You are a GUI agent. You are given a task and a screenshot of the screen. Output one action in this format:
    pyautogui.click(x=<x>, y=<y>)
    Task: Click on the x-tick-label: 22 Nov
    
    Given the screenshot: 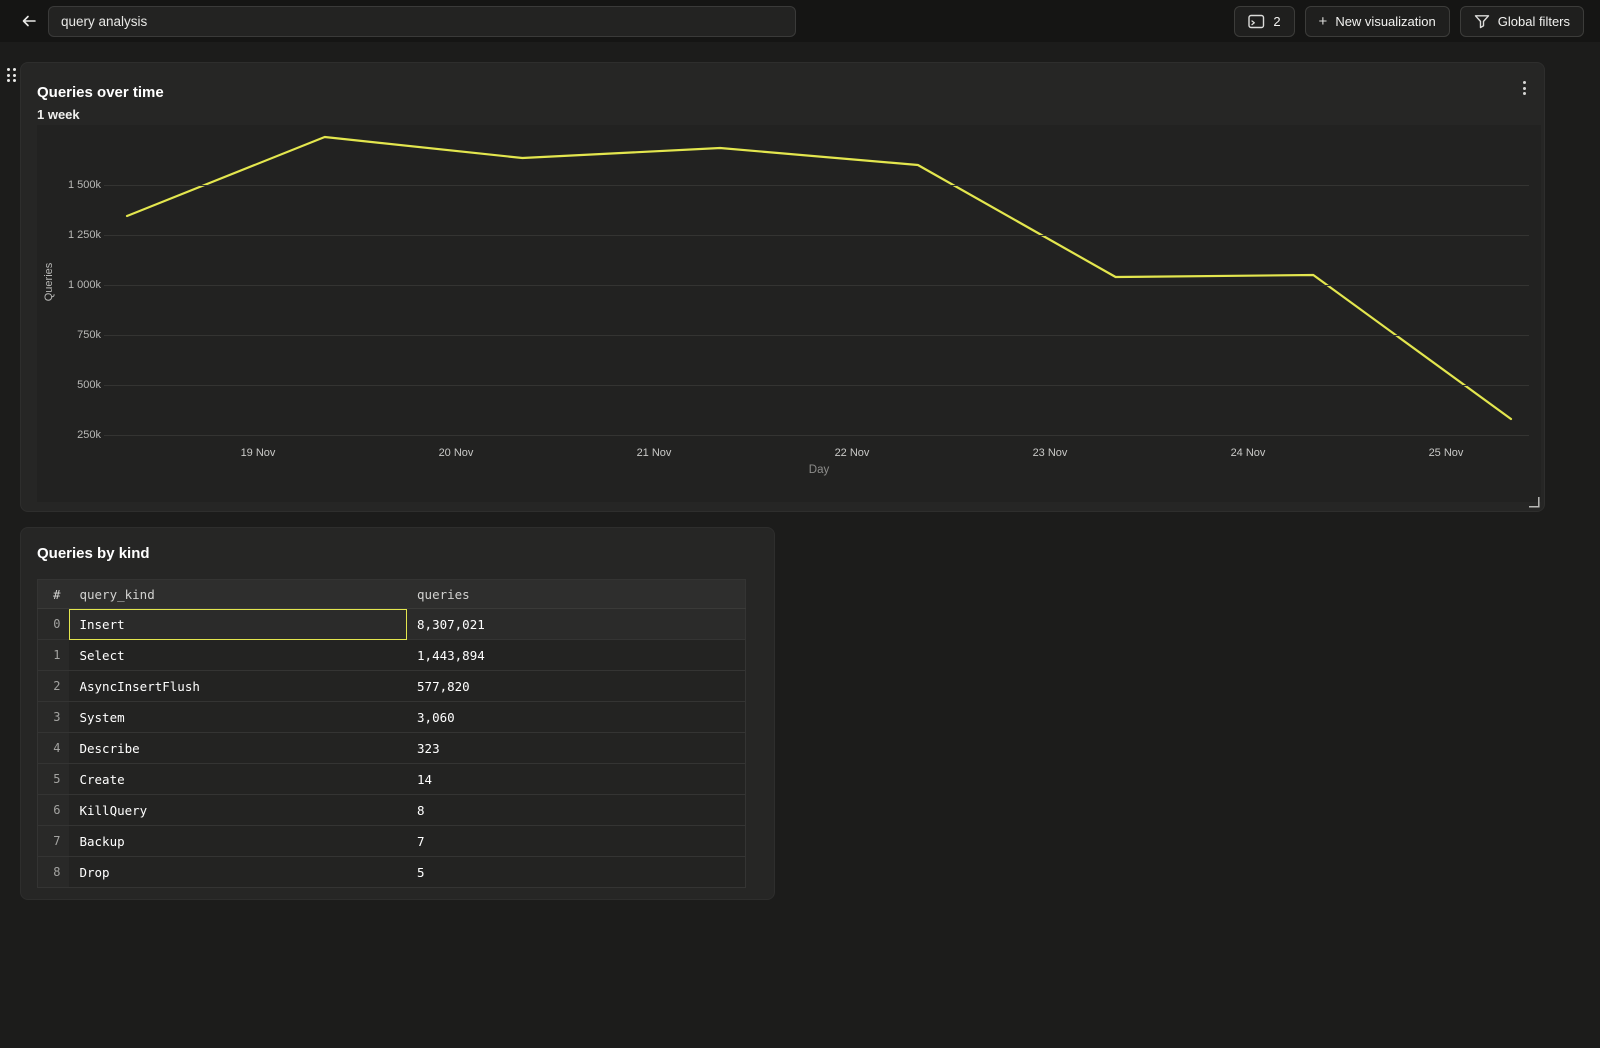 What is the action you would take?
    pyautogui.click(x=852, y=453)
    